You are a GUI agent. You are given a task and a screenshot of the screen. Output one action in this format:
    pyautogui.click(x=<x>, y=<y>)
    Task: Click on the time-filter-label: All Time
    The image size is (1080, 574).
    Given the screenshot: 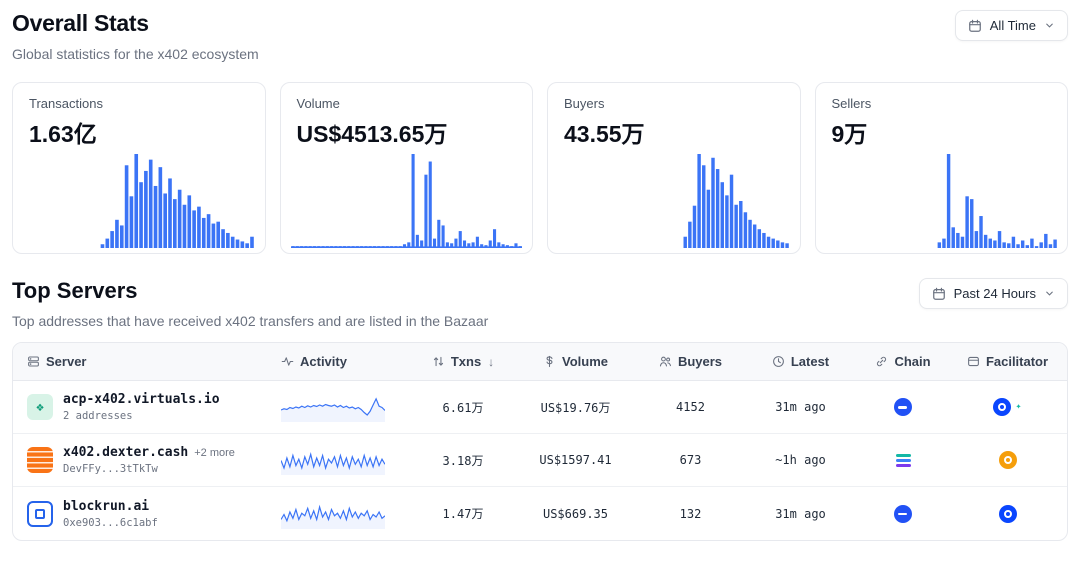 What is the action you would take?
    pyautogui.click(x=1012, y=25)
    